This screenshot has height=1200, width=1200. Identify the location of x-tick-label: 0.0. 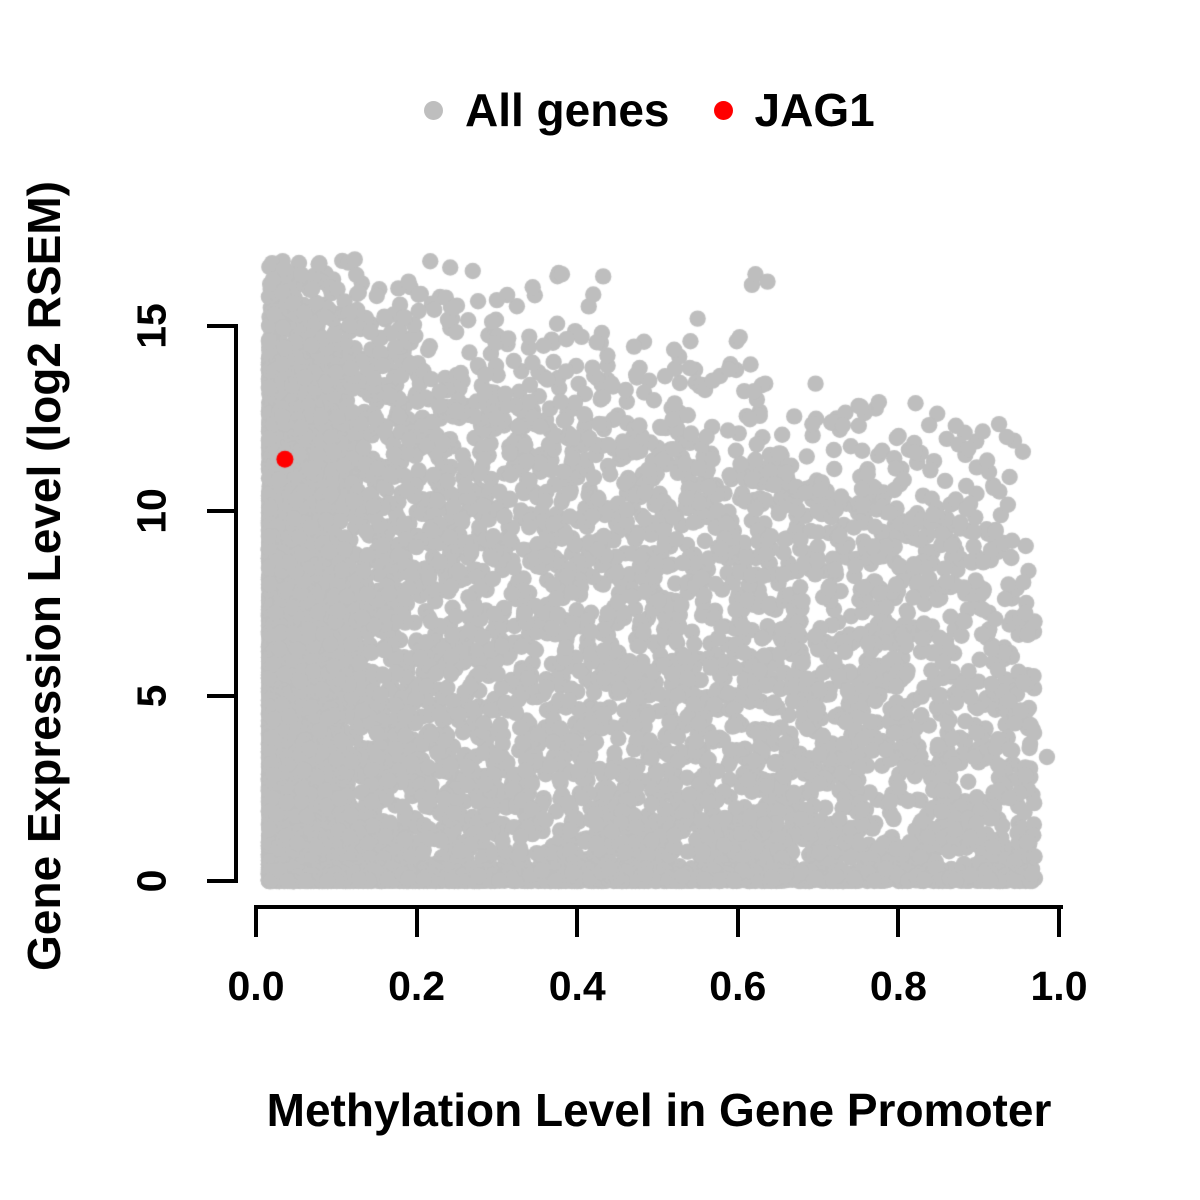
(256, 986).